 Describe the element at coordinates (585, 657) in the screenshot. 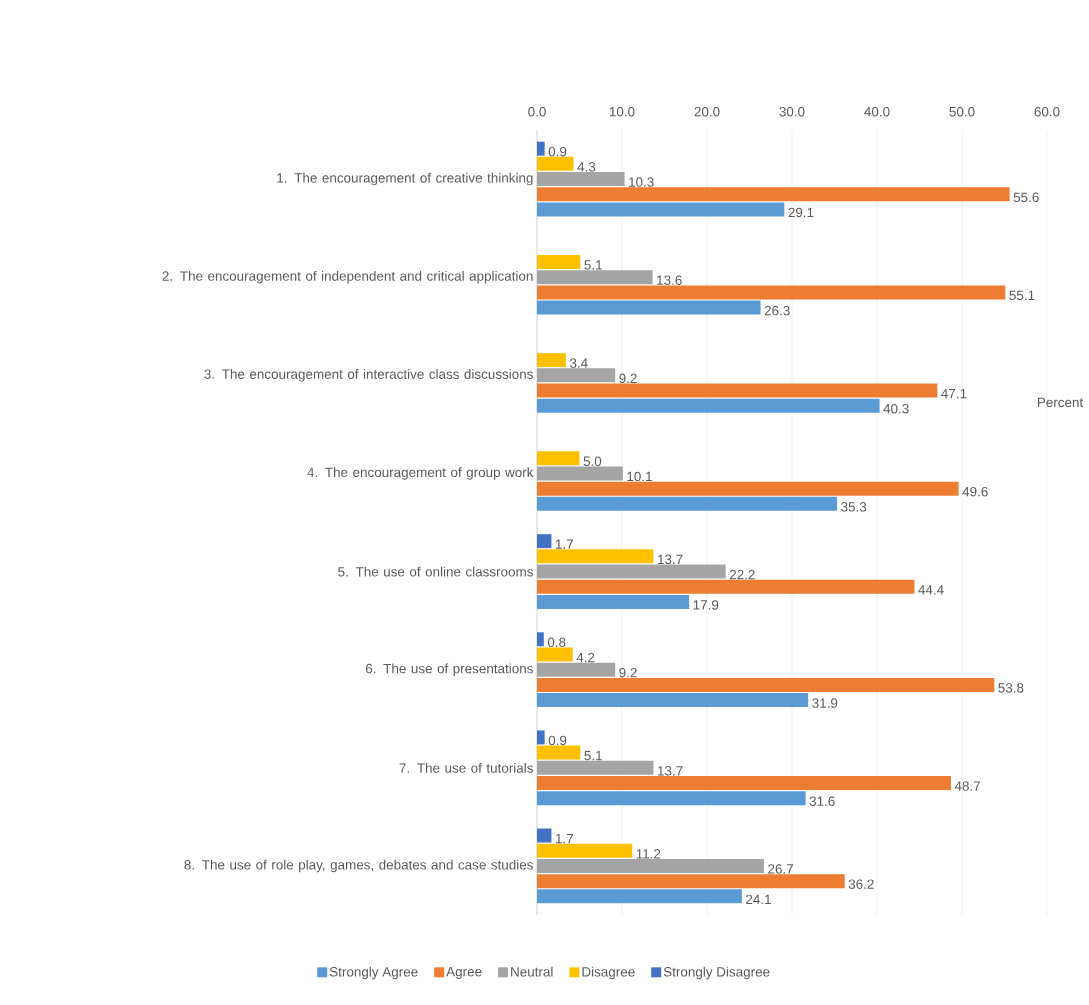

I see `data-label: 4.2` at that location.